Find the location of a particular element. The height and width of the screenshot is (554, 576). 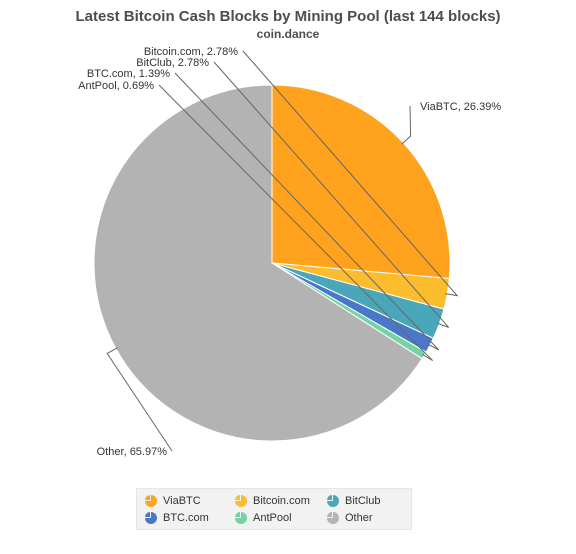

legend-label: BTC.com is located at coordinates (186, 518).